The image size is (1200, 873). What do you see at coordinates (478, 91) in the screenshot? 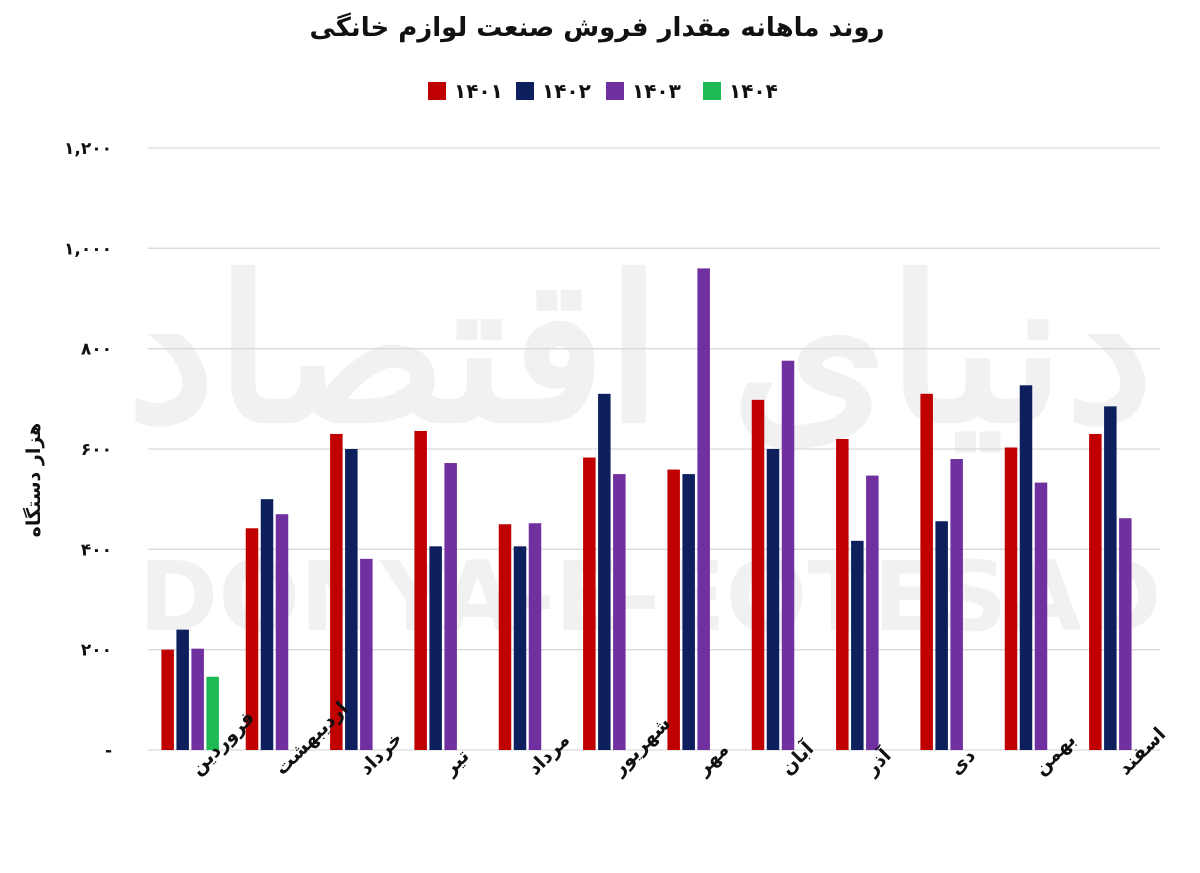
I see `legend-label: ۱۴۰۱` at bounding box center [478, 91].